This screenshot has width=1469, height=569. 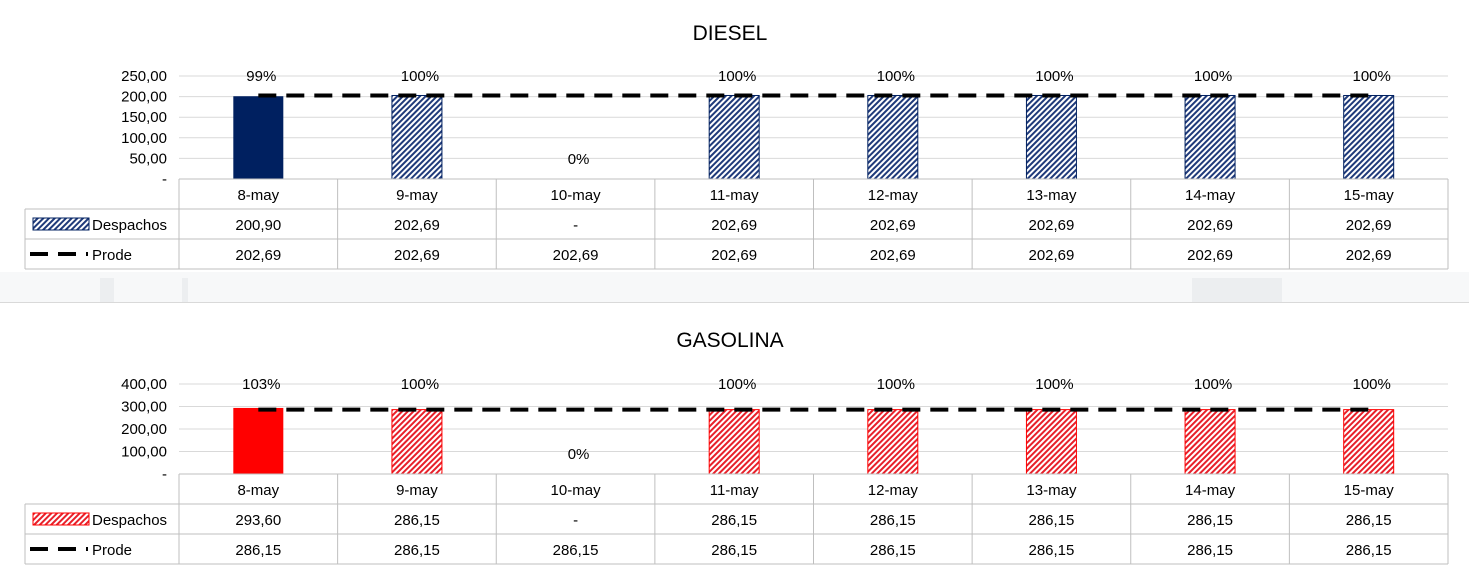 I want to click on diesel-y-tick-label: 200,00, so click(x=144, y=97).